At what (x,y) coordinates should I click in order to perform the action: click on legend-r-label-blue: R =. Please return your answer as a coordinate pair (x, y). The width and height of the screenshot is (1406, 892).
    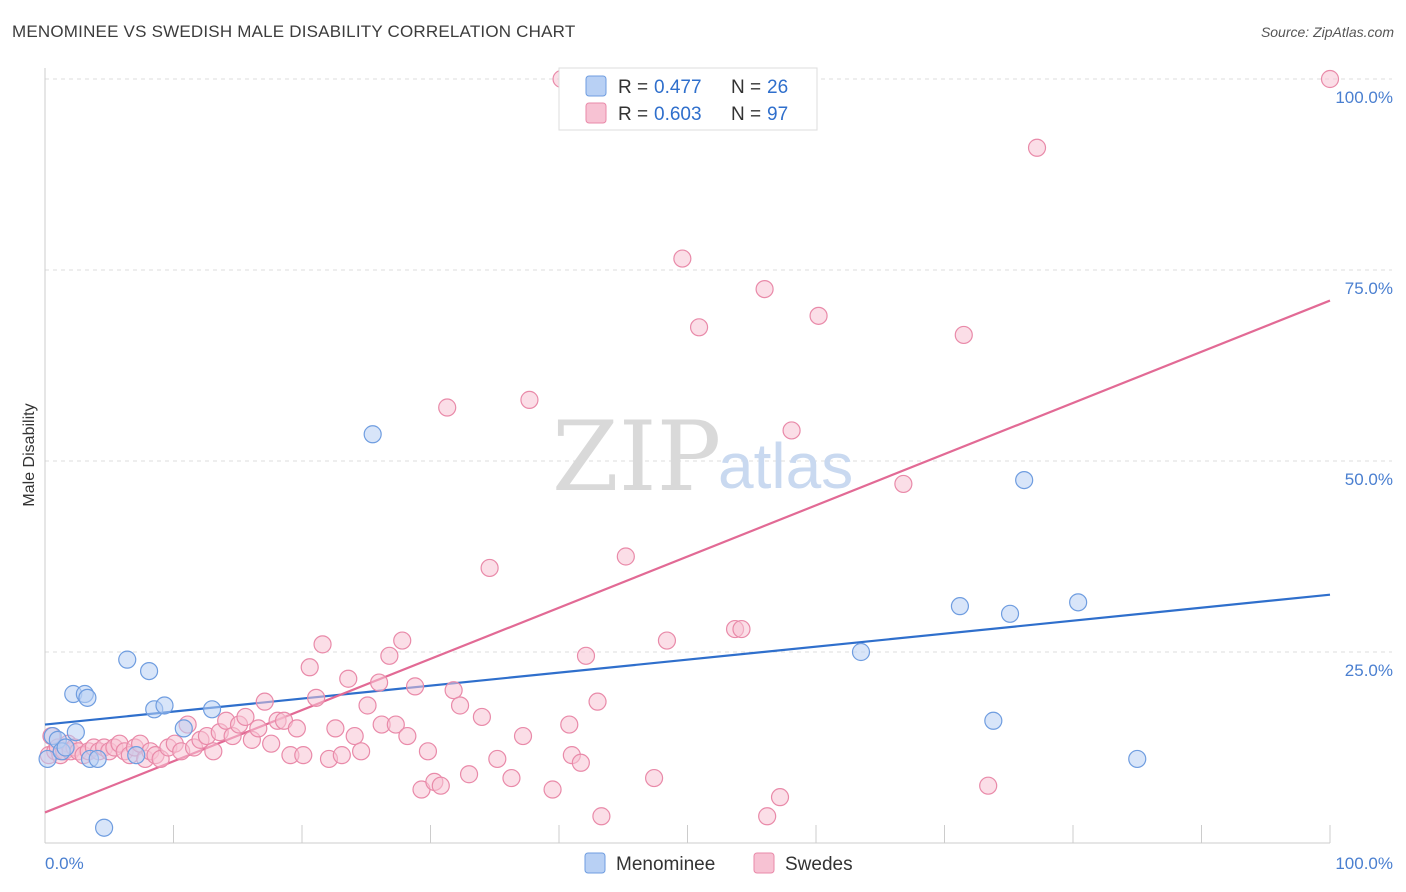
    Looking at the image, I should click on (633, 87).